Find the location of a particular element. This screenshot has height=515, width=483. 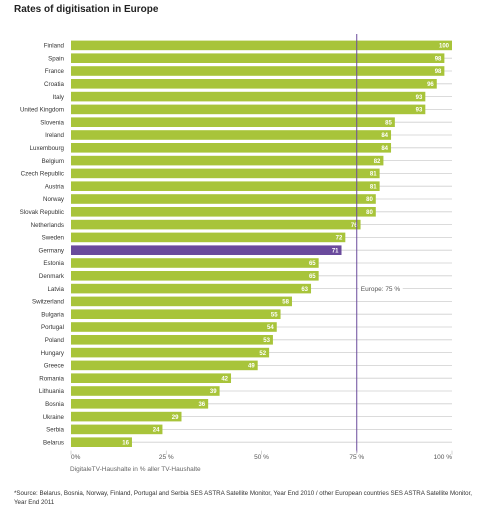

tick-label: 25 % is located at coordinates (166, 457).